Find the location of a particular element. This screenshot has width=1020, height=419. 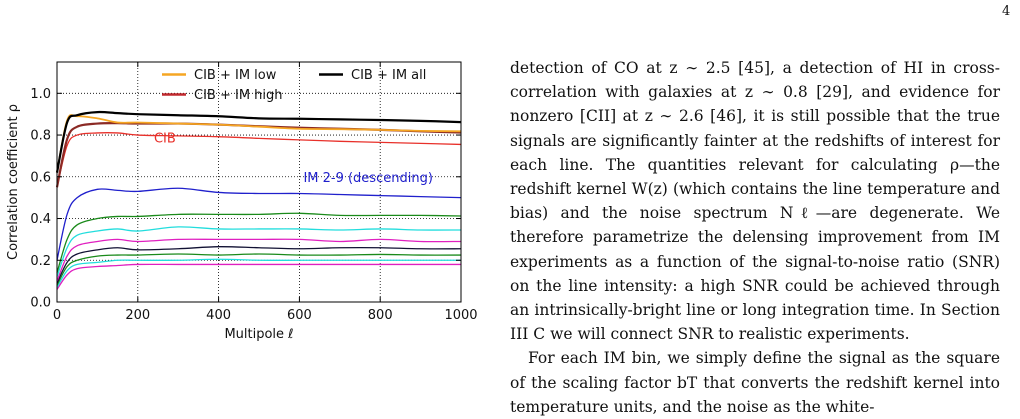

legend-label: CIB + IM high is located at coordinates (238, 95).